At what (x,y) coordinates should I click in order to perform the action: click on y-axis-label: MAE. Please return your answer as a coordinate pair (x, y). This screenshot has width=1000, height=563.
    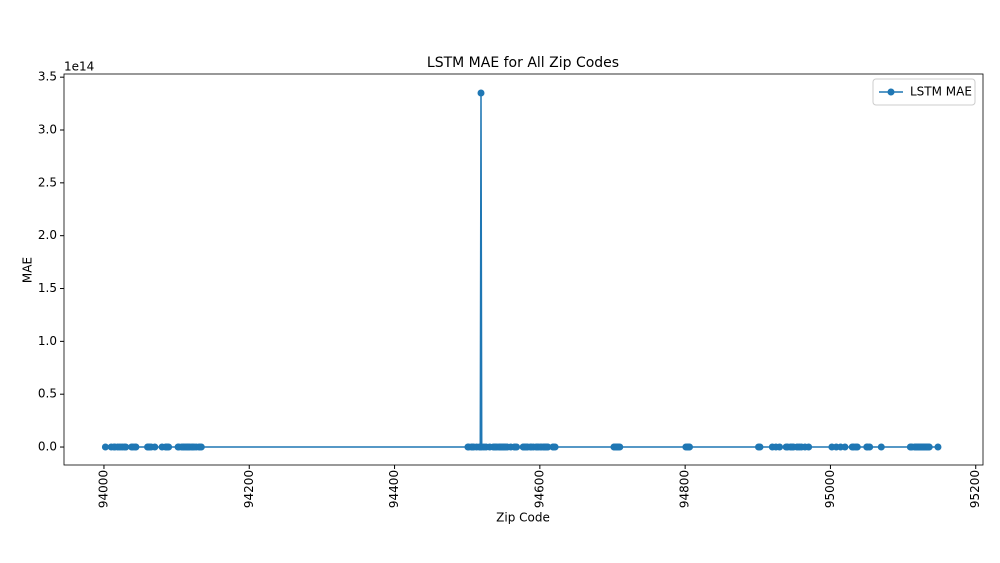
    Looking at the image, I should click on (28, 270).